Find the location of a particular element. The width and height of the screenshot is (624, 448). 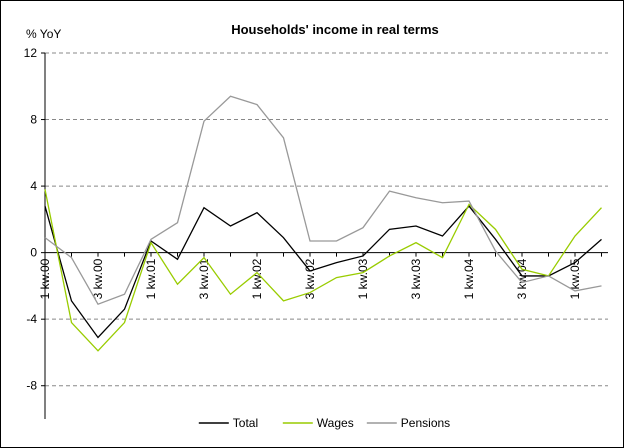

x-tick-label: 1 kw.02 is located at coordinates (257, 278).